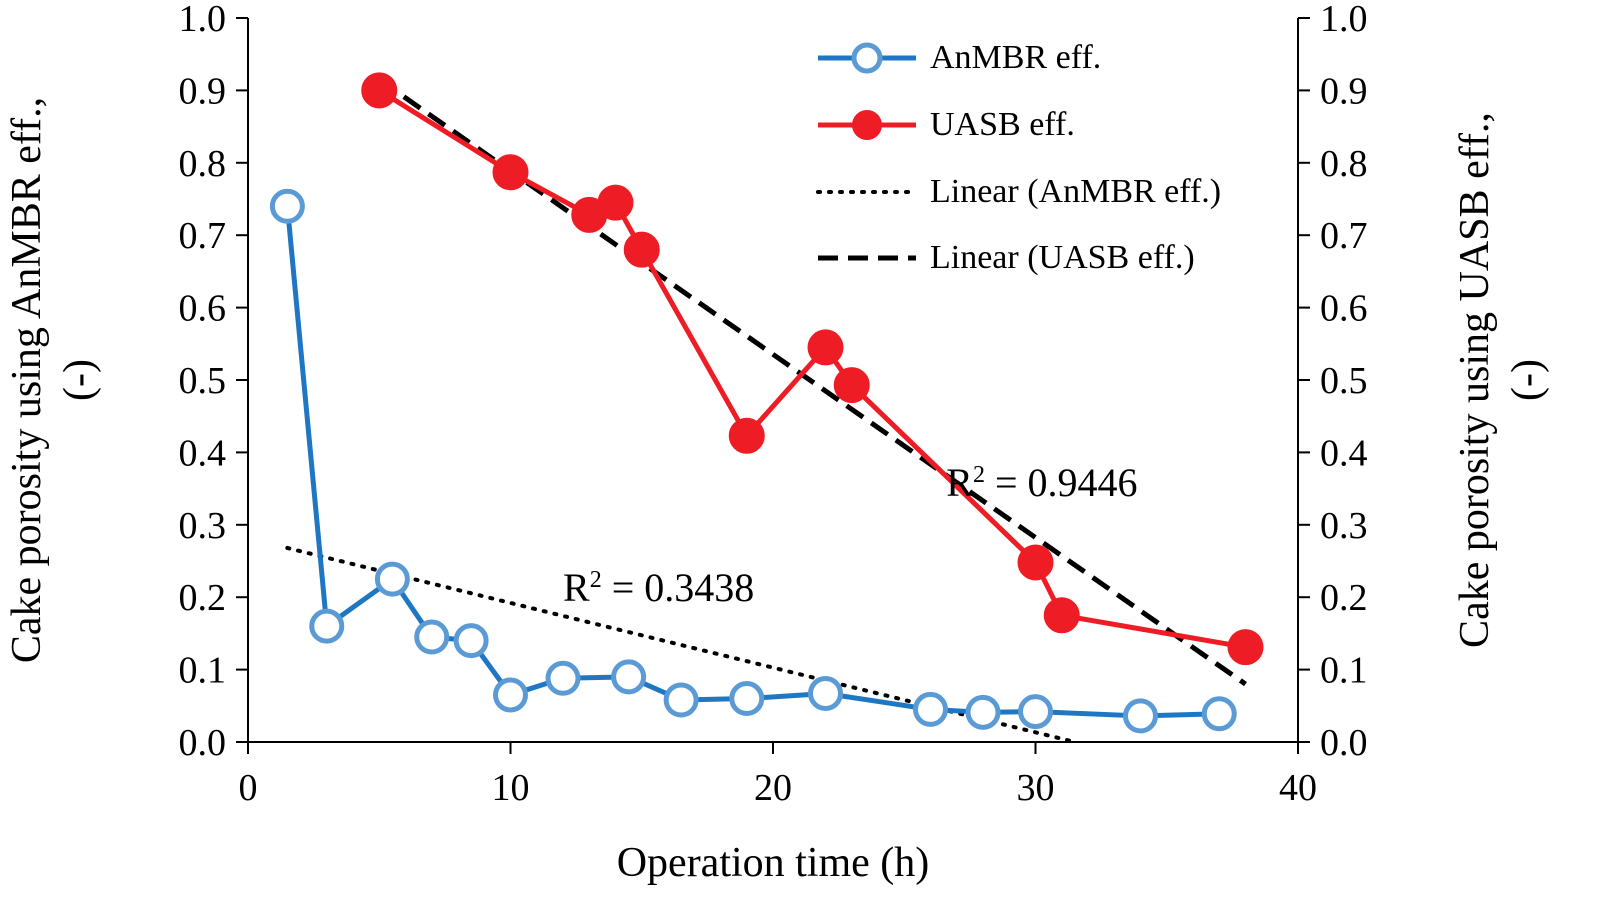 Image resolution: width=1600 pixels, height=911 pixels. Describe the element at coordinates (773, 863) in the screenshot. I see `x-axis-title: Operation time (h)` at that location.